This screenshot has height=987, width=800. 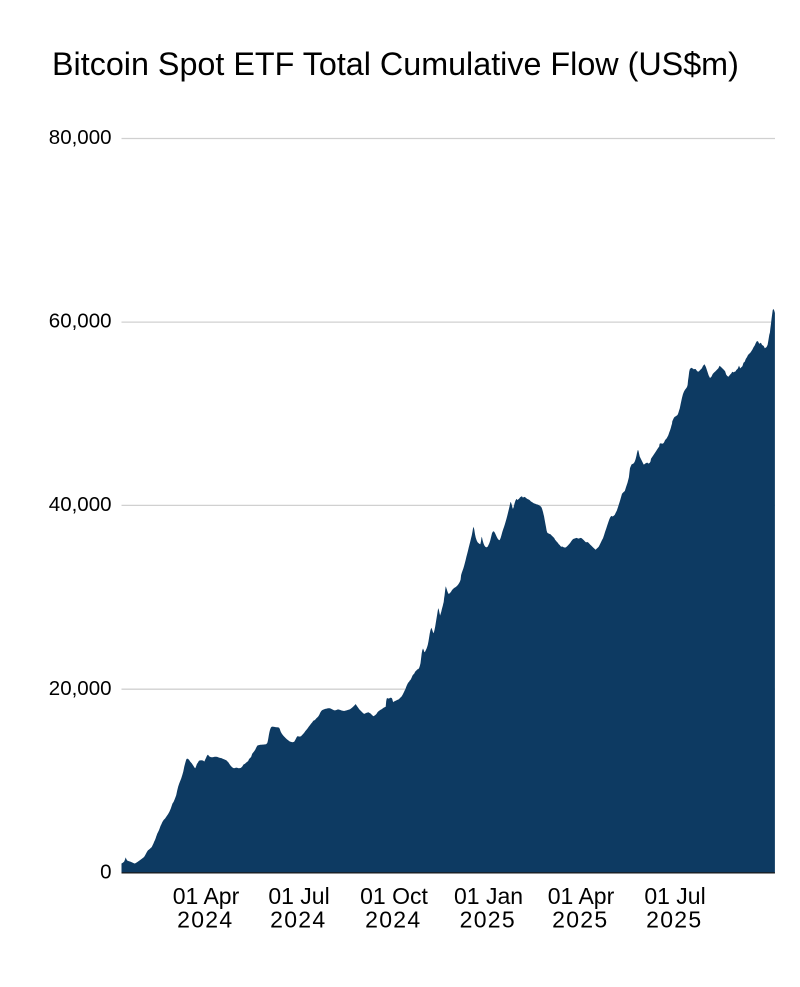 I want to click on svg-text: 80,000, so click(x=80, y=137).